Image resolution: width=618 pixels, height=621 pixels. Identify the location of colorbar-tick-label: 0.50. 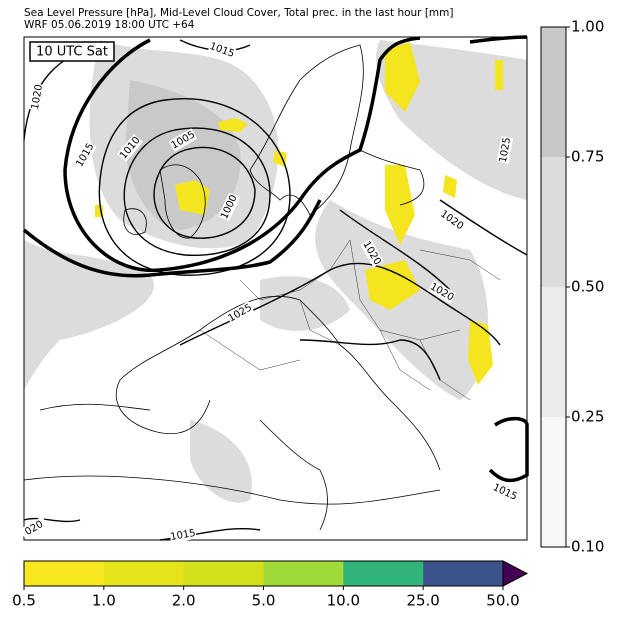
(587, 287).